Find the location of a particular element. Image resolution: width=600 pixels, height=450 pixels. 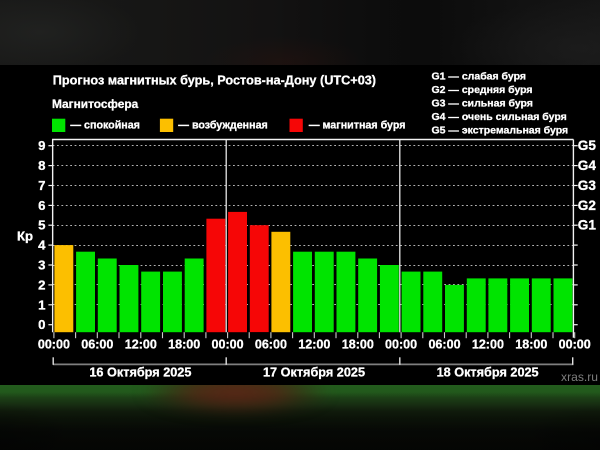

svg-text: G5 is located at coordinates (587, 145).